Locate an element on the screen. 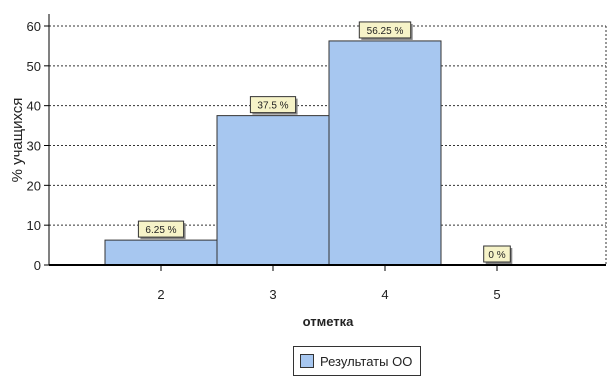  y-tick-label: 20 is located at coordinates (34, 185).